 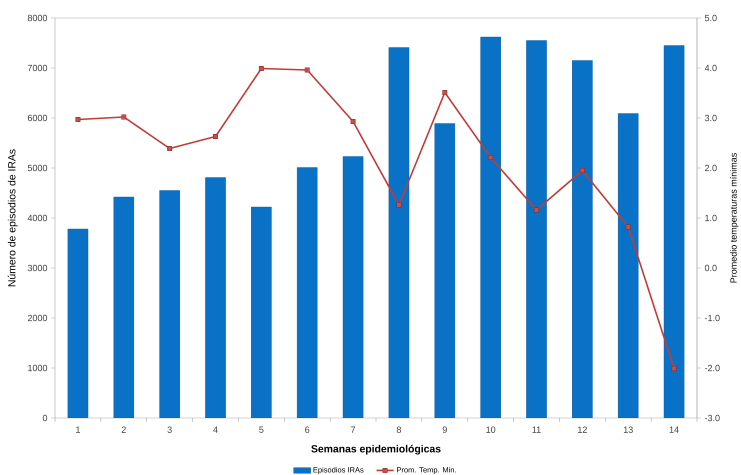 I want to click on y2-tick-label: 5.0, so click(x=710, y=18).